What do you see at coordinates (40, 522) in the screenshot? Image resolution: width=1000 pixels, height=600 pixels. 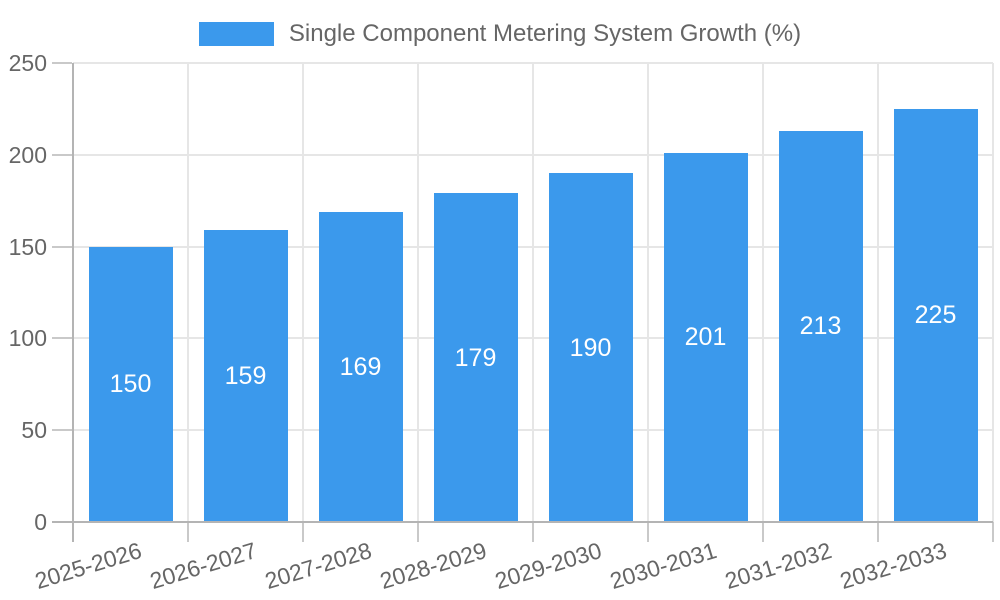 I see `y-tick-label: 0` at bounding box center [40, 522].